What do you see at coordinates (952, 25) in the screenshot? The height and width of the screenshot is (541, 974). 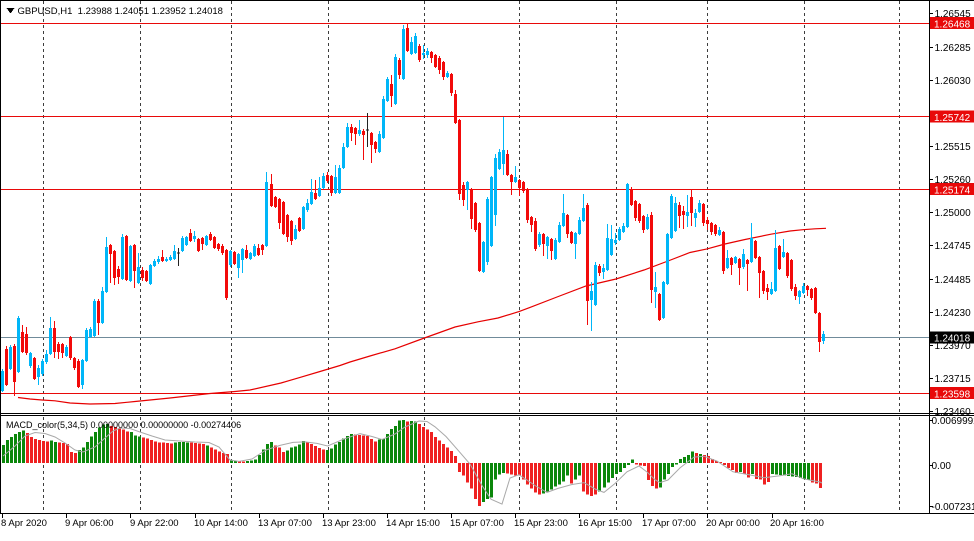 I see `svg-text: 1.26468` at bounding box center [952, 25].